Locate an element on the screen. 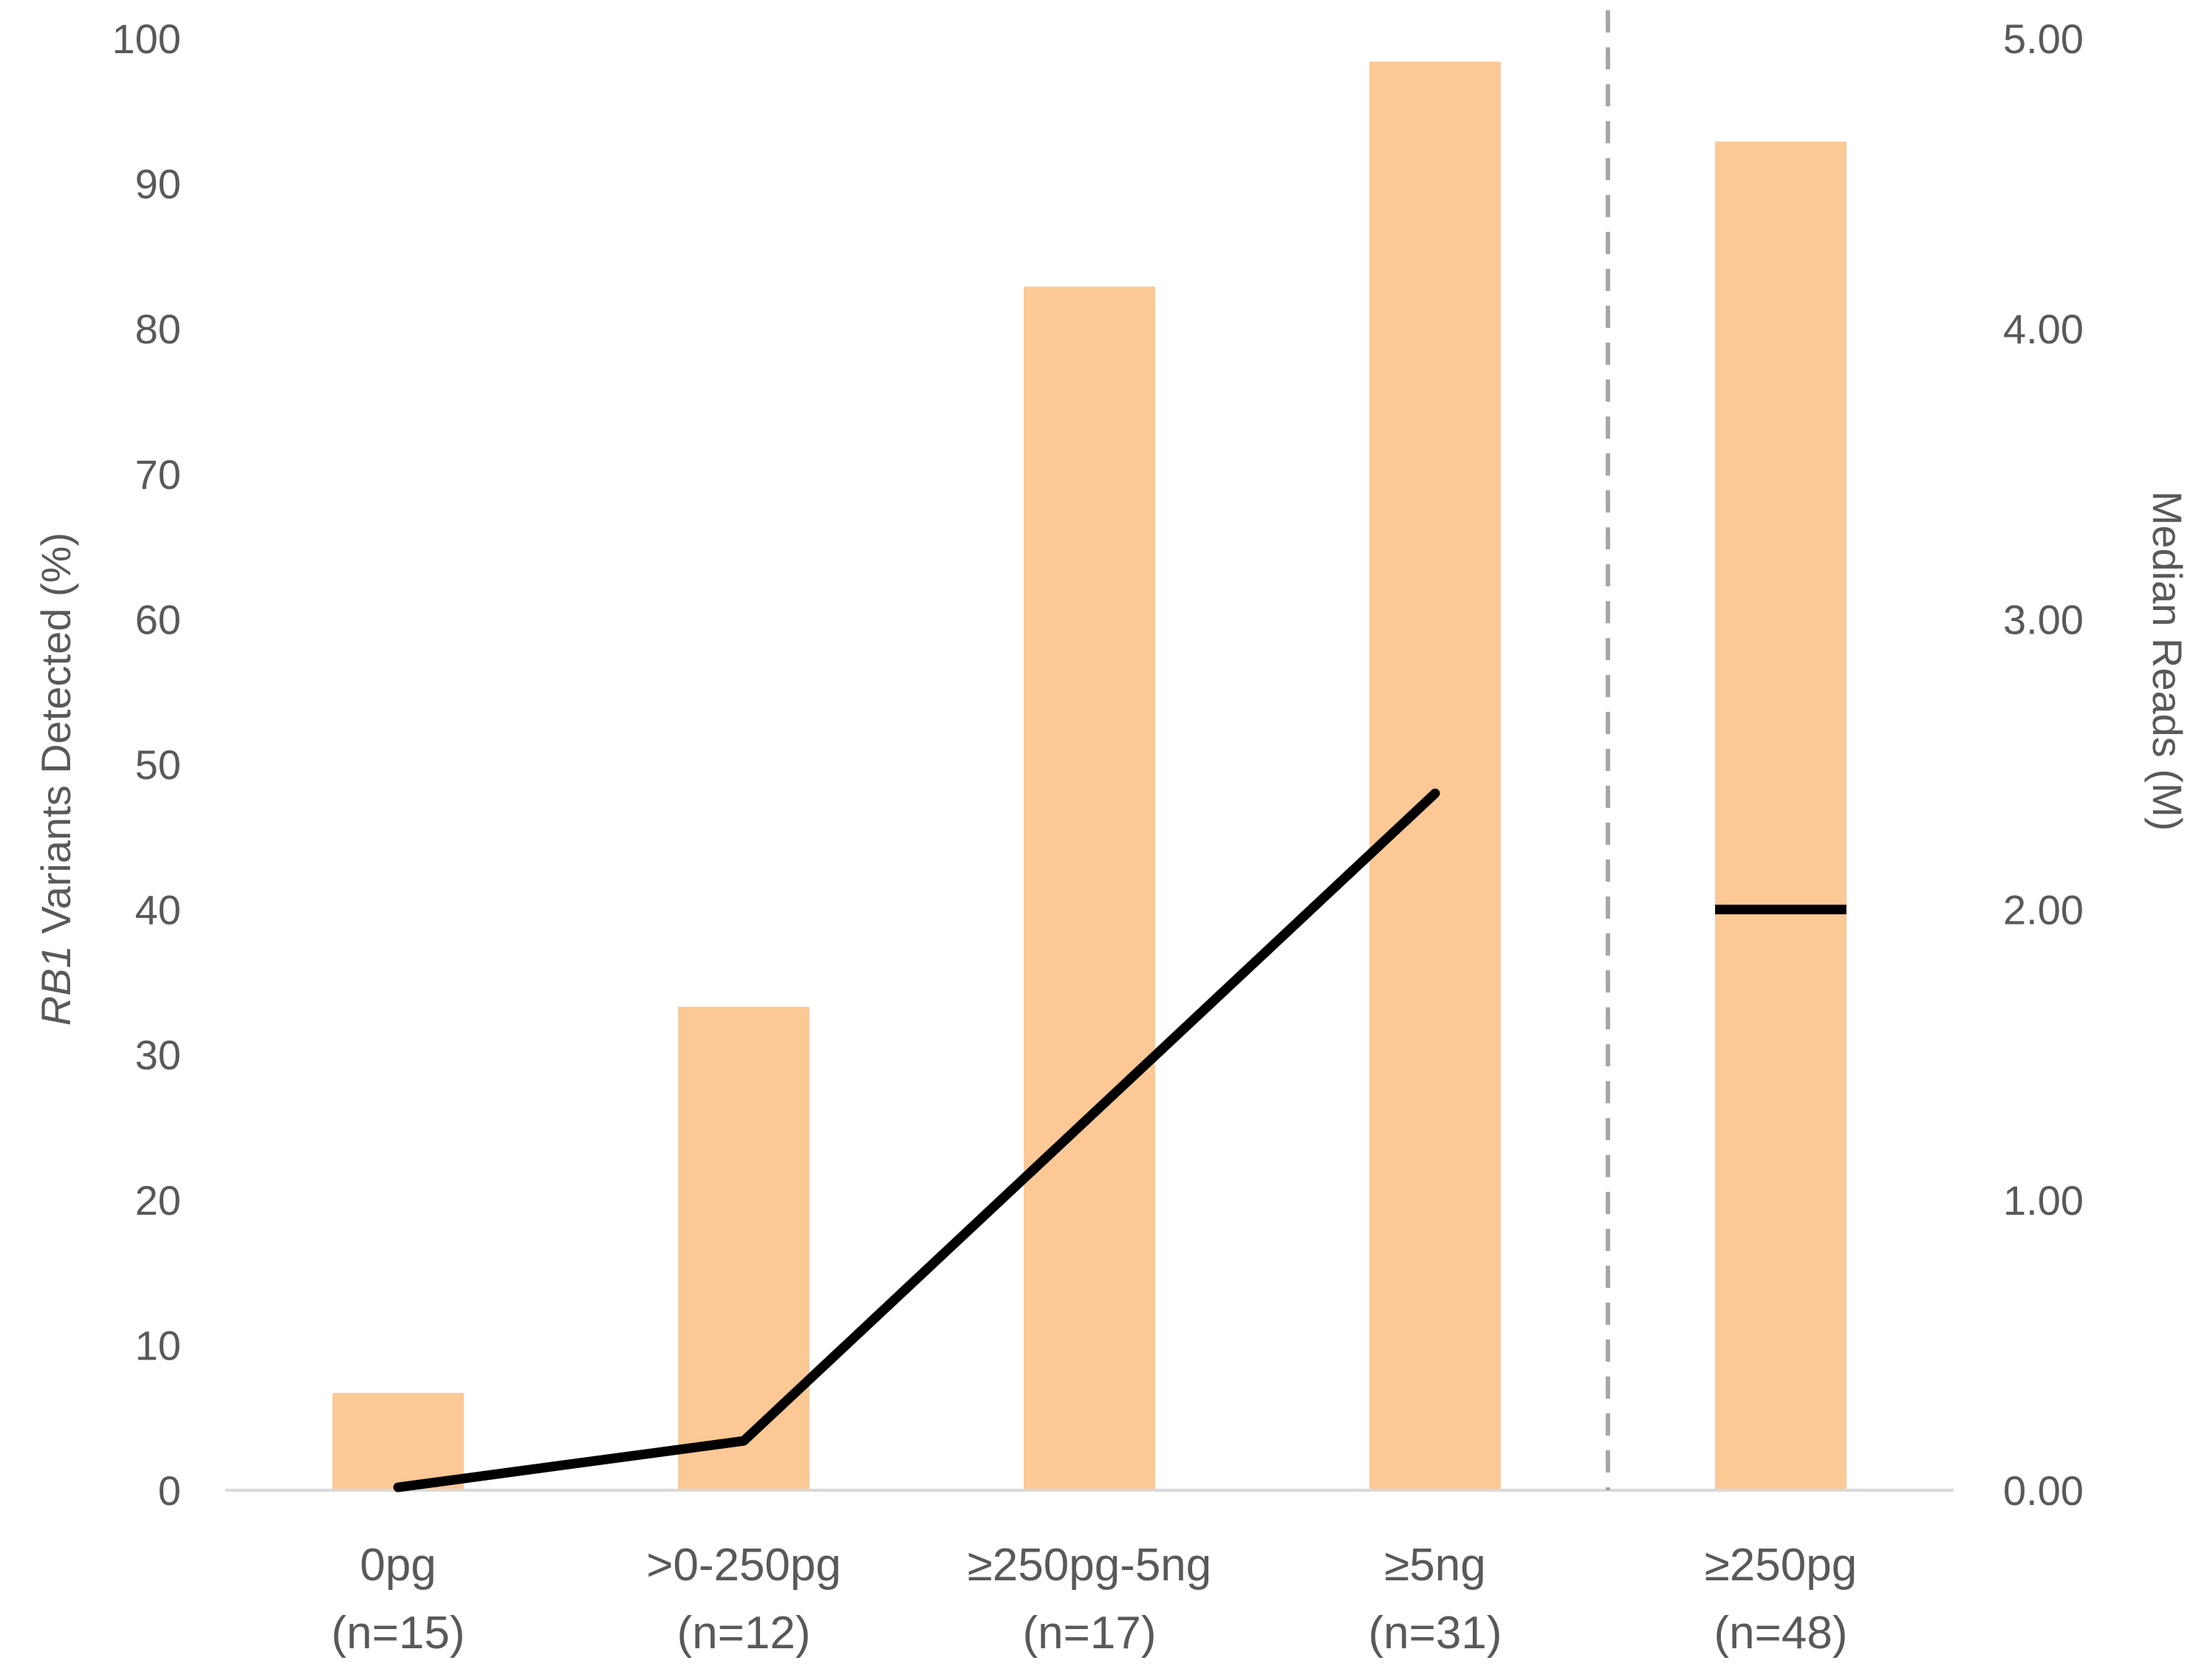 This screenshot has height=1680, width=2187. category-label-line2: (n=48) is located at coordinates (1781, 1633).